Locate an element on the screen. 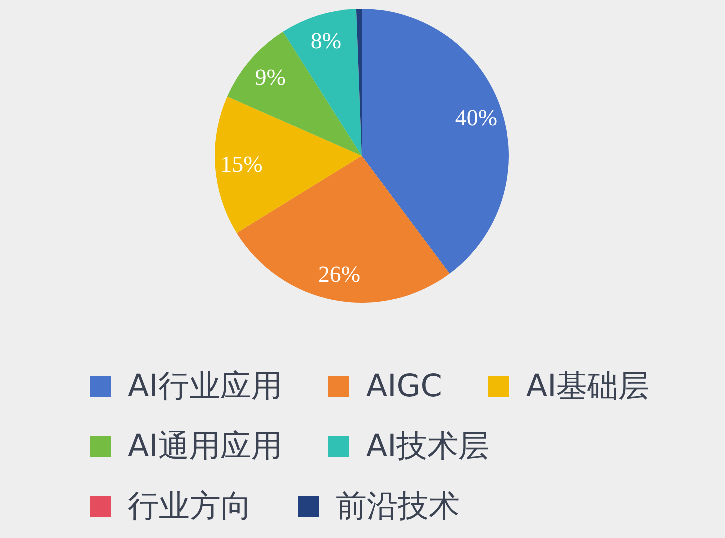 The width and height of the screenshot is (725, 538). legend-label: 前沿技术 is located at coordinates (398, 506).